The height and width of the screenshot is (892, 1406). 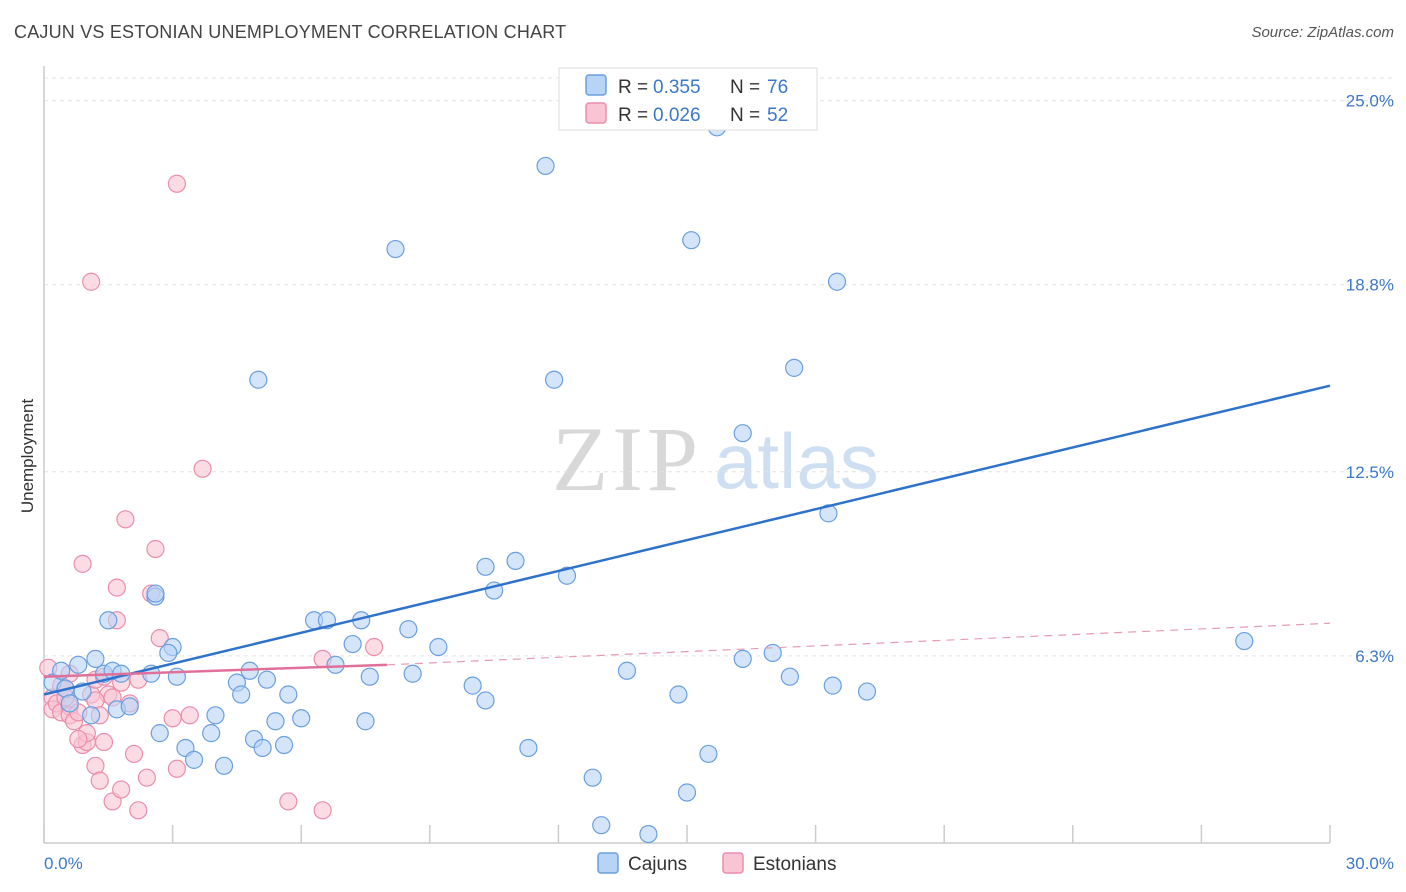 I want to click on x-tick-label-1: 30.0%, so click(x=1370, y=863).